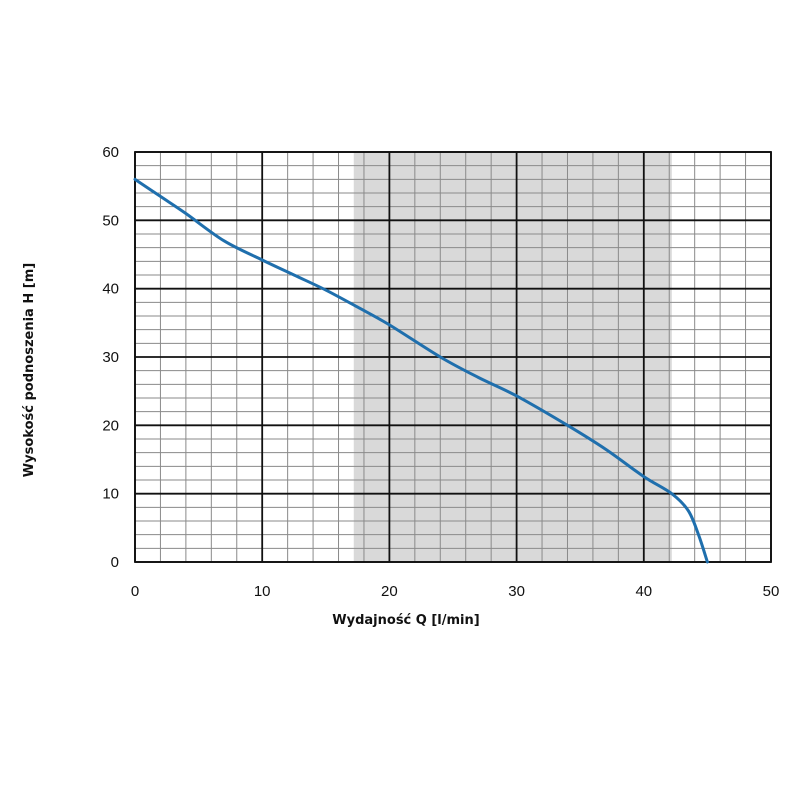 This screenshot has height=800, width=800. What do you see at coordinates (110, 425) in the screenshot?
I see `y-tick-label: 20` at bounding box center [110, 425].